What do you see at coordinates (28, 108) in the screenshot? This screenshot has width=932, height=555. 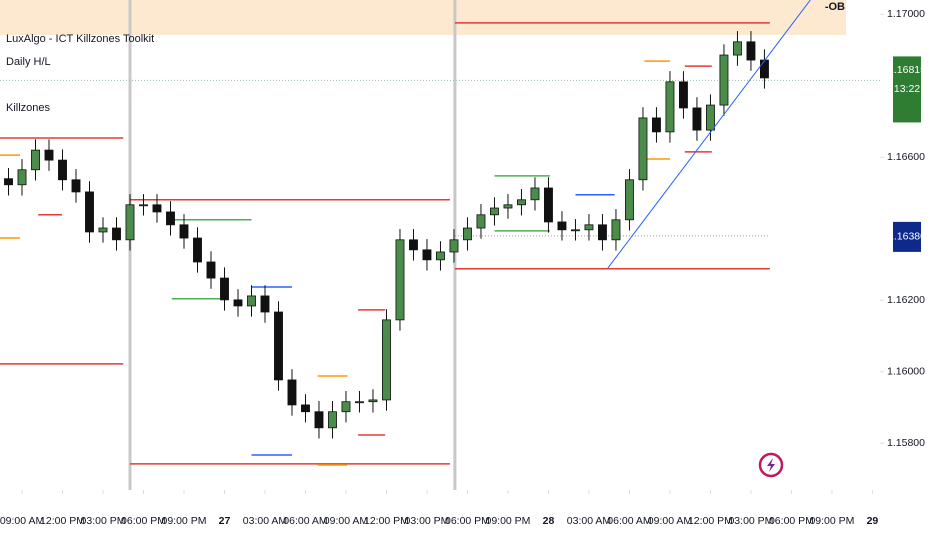 I see `legend-item: Killzones` at bounding box center [28, 108].